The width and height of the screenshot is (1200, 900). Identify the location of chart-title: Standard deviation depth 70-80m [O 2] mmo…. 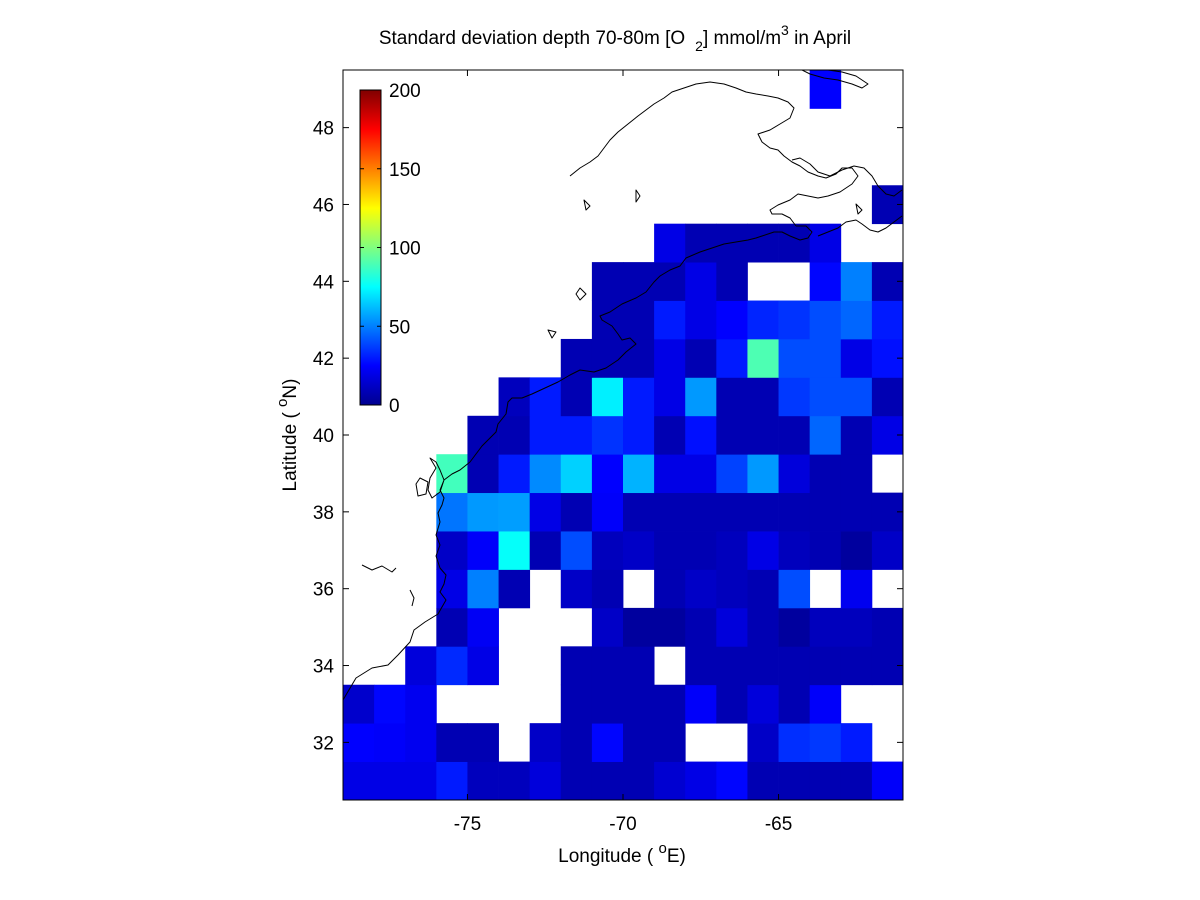
(615, 38).